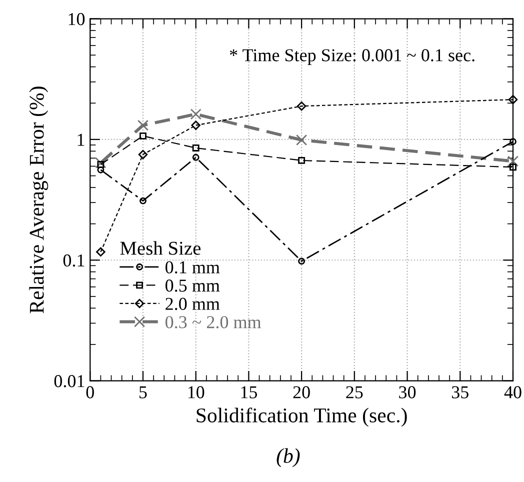  What do you see at coordinates (352, 57) in the screenshot?
I see `annotation: * Time Step Size: 0.001 ~ 0.1 sec.` at bounding box center [352, 57].